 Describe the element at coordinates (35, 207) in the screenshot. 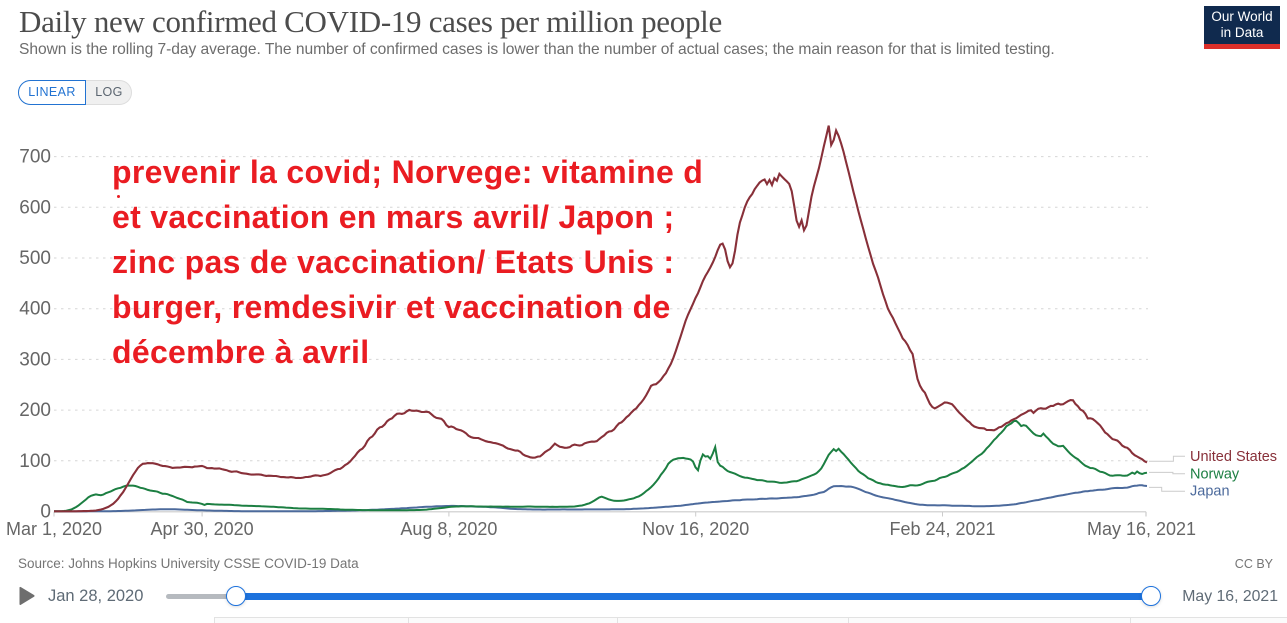

I see `svg-text: 600` at that location.